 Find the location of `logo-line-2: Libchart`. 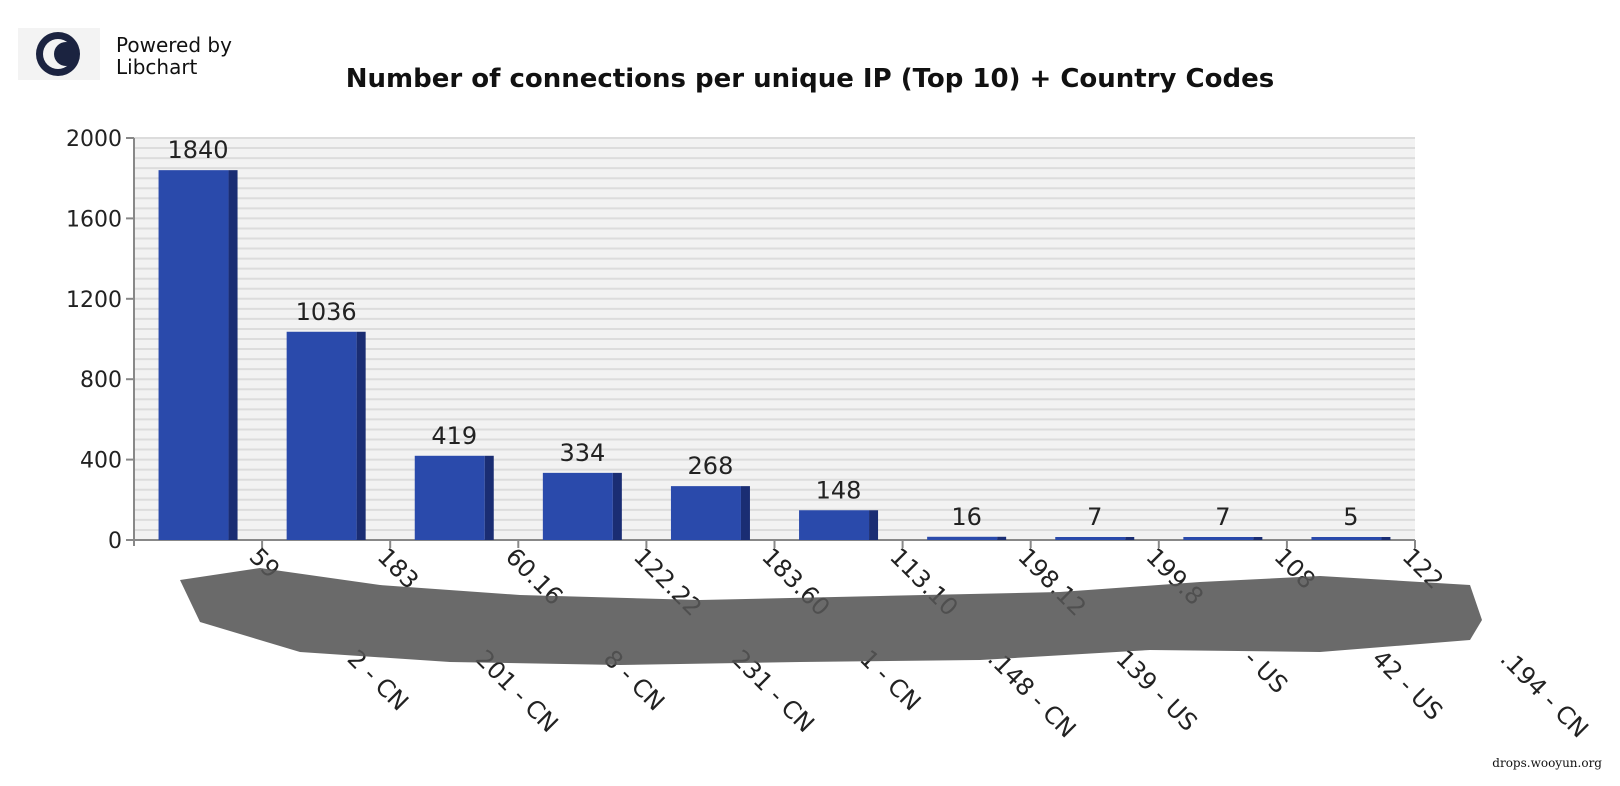

logo-line-2: Libchart is located at coordinates (157, 67).